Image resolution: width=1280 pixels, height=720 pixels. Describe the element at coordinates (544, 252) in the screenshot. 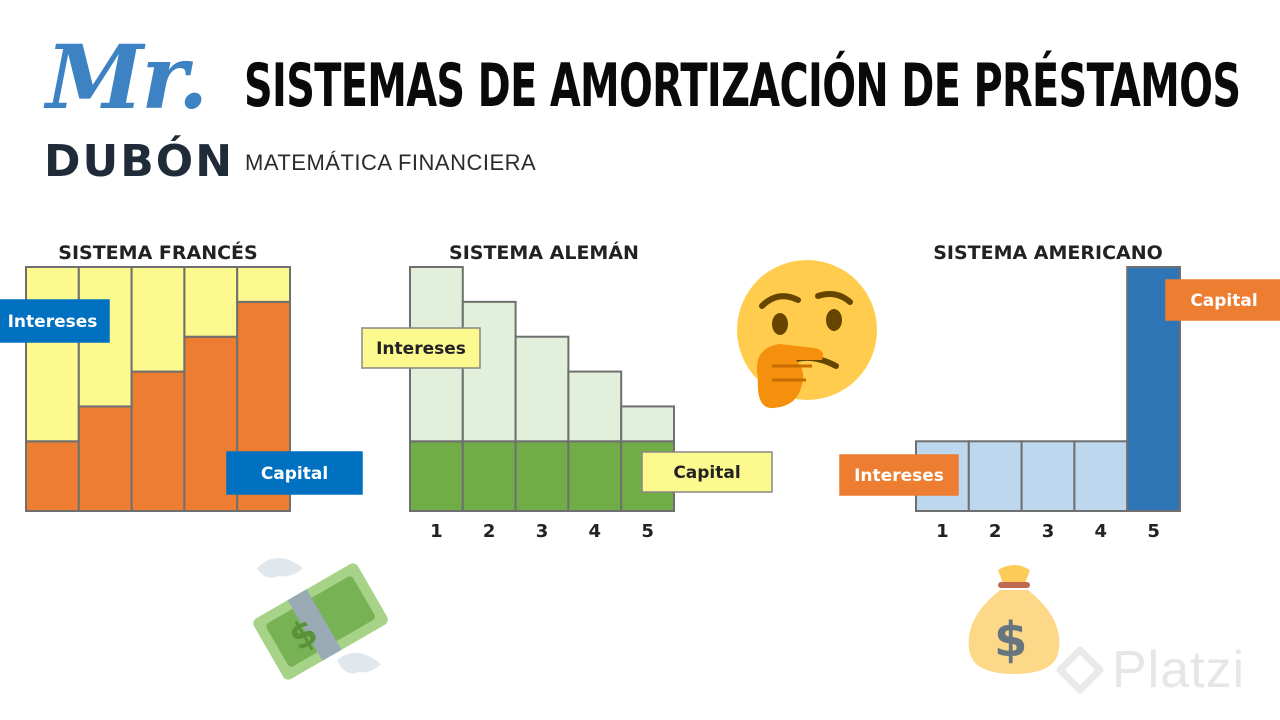

I see `chart-title-2: SISTEMA ALEMÁN` at that location.